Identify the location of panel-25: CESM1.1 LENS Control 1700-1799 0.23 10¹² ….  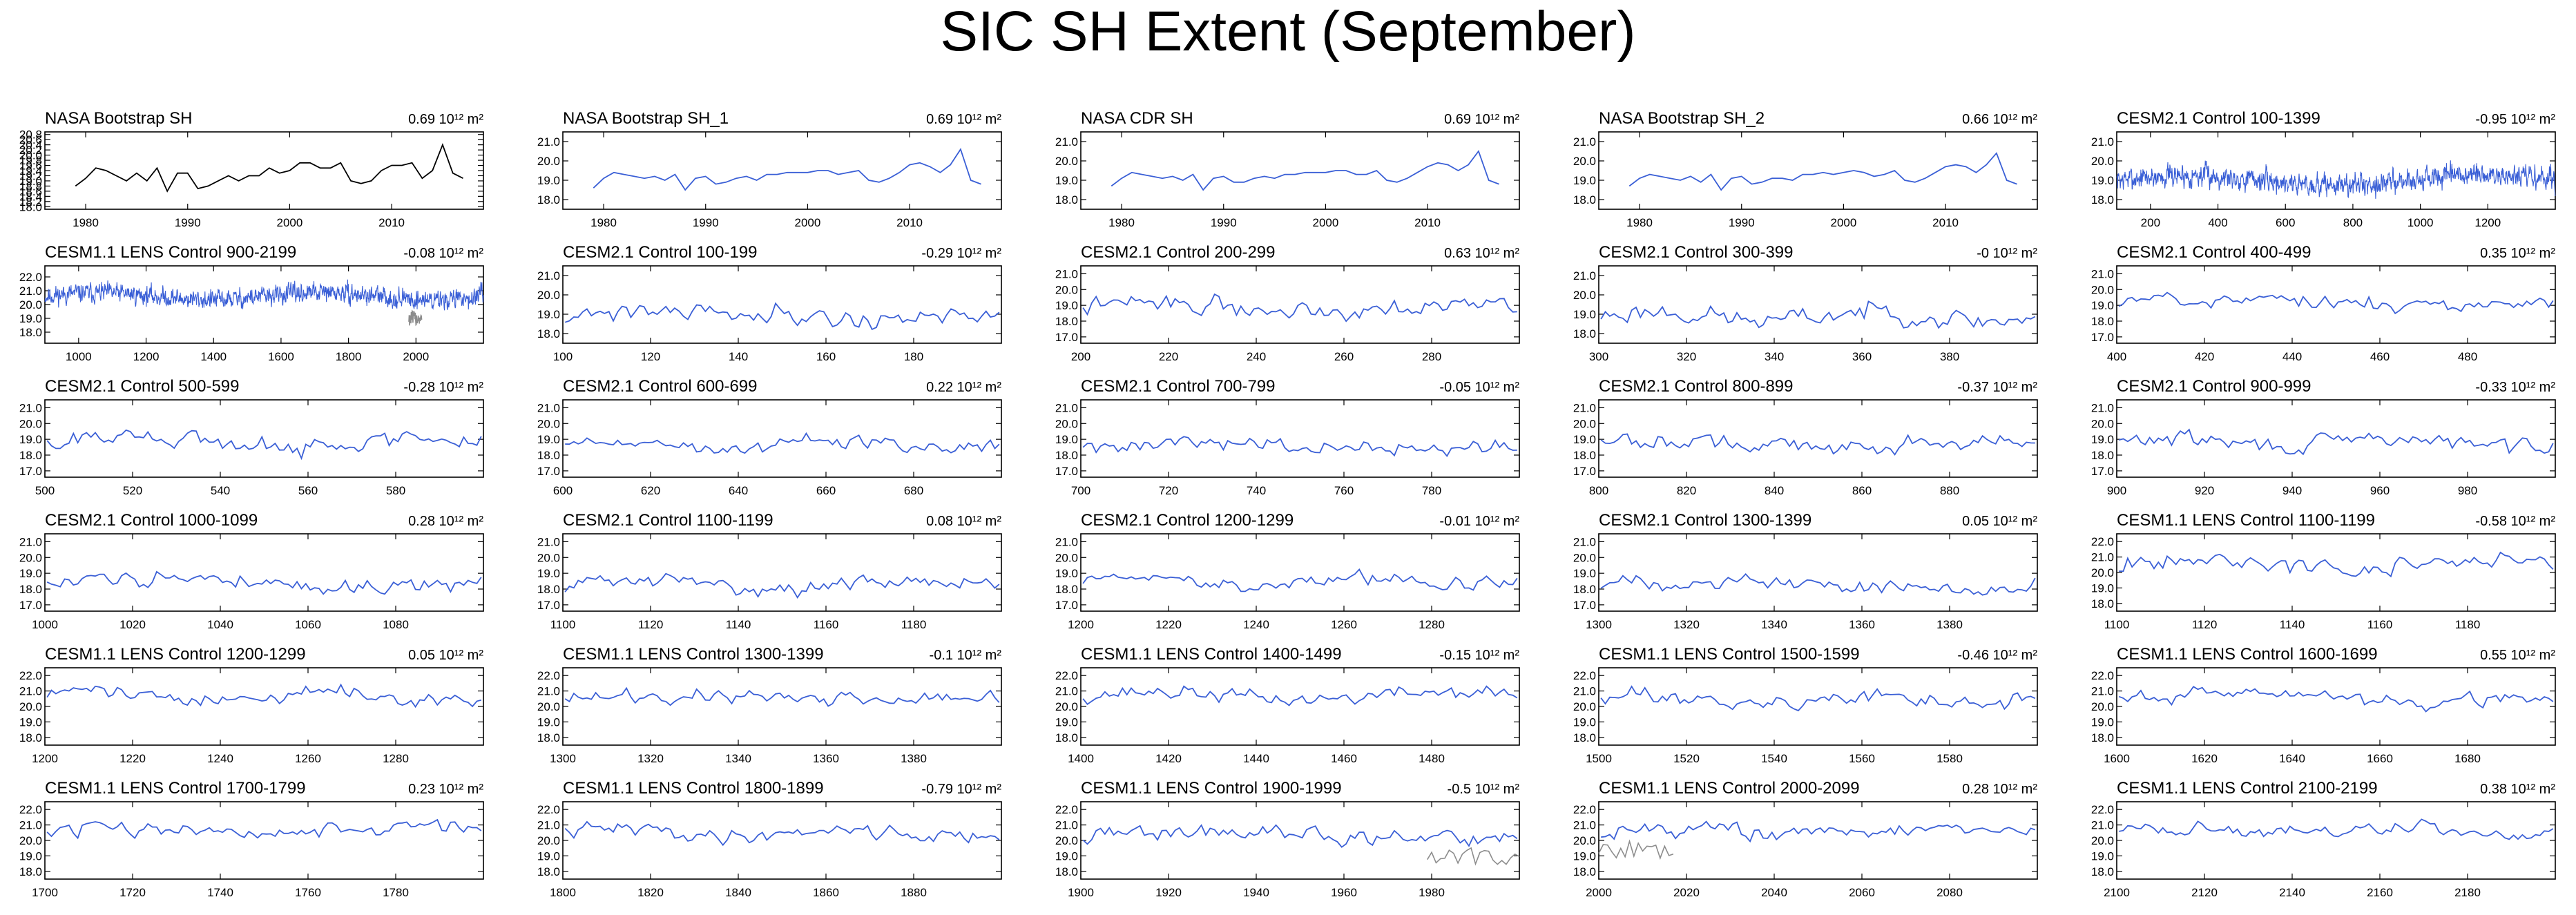
(251, 839).